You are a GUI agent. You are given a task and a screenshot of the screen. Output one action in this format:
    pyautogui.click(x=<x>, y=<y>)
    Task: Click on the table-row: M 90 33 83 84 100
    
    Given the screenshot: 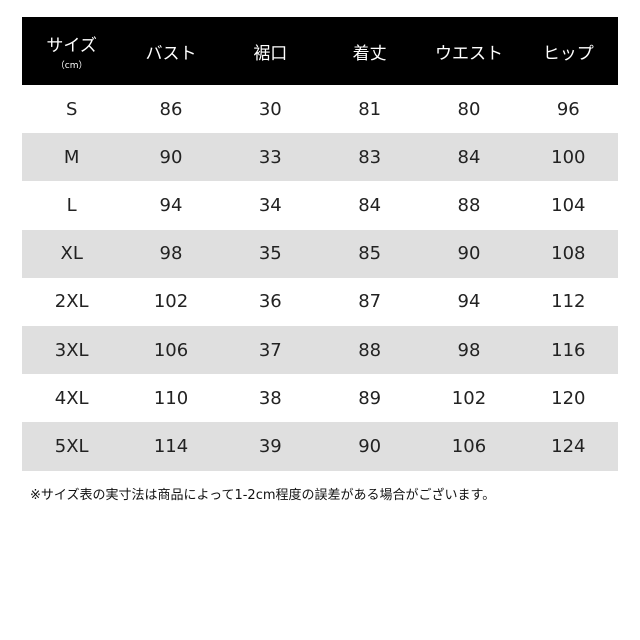 What is the action you would take?
    pyautogui.click(x=320, y=157)
    